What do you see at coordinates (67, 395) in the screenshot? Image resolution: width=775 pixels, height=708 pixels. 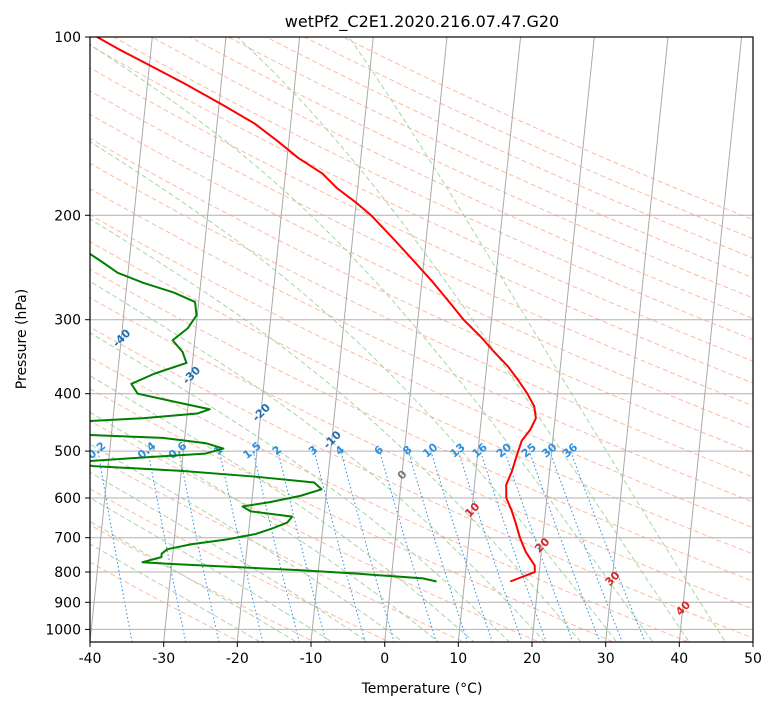 I see `y-tick-label: 400` at bounding box center [67, 395].